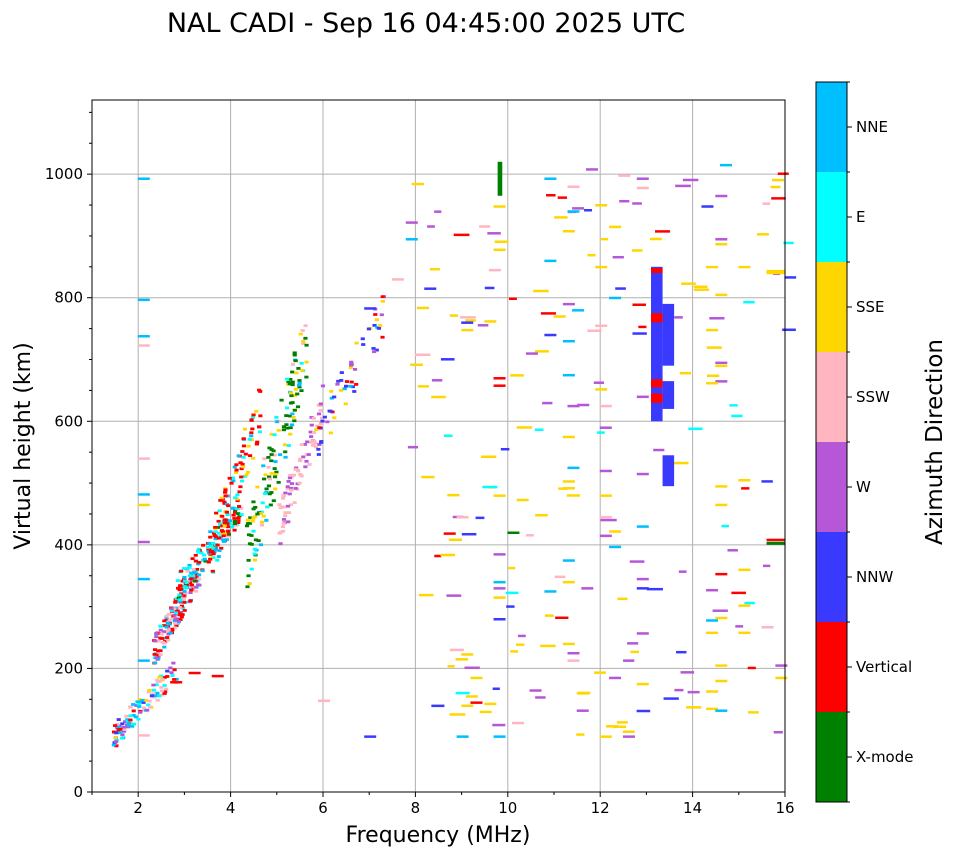 The height and width of the screenshot is (857, 958). I want to click on colorbar-frame, so click(831, 442).